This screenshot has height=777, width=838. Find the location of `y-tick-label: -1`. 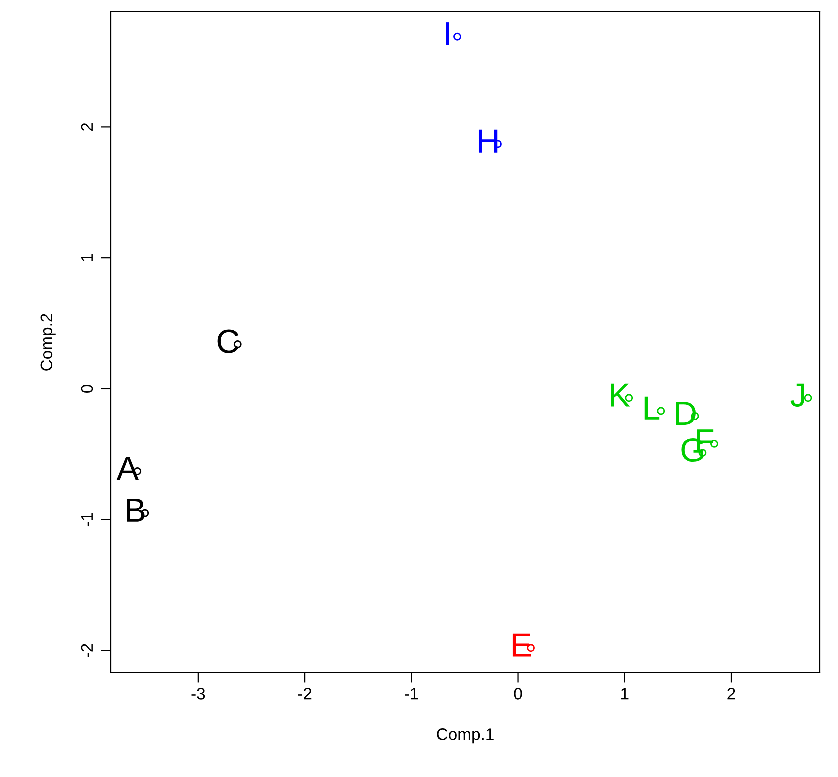

y-tick-label: -1 is located at coordinates (87, 520).